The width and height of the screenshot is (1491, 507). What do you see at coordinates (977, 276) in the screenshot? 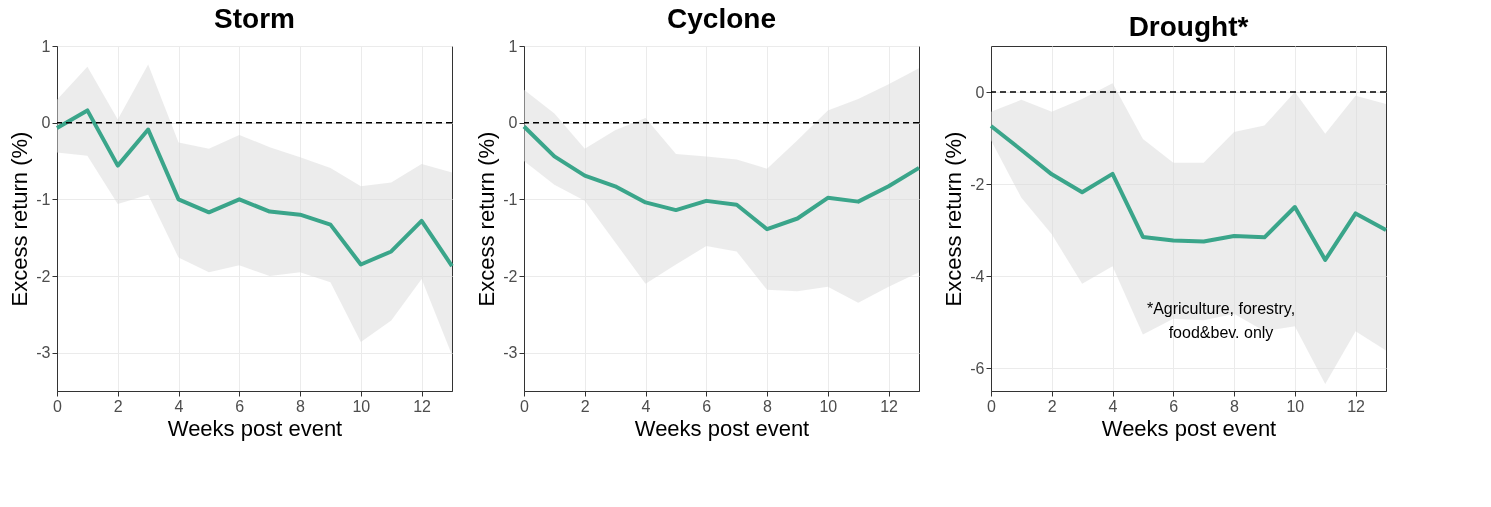
I see `y-tick-label: -4` at bounding box center [977, 276].